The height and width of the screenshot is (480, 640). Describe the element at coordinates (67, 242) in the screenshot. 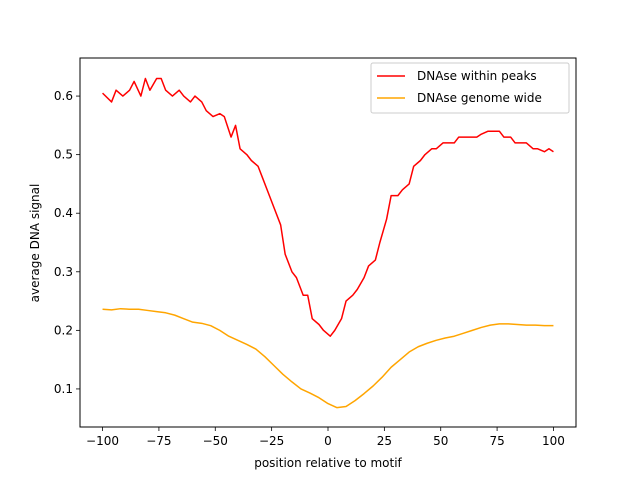

I see `y-axis-ticks: 0.1 0.2 0.3 0.4 0.5 0.6` at that location.